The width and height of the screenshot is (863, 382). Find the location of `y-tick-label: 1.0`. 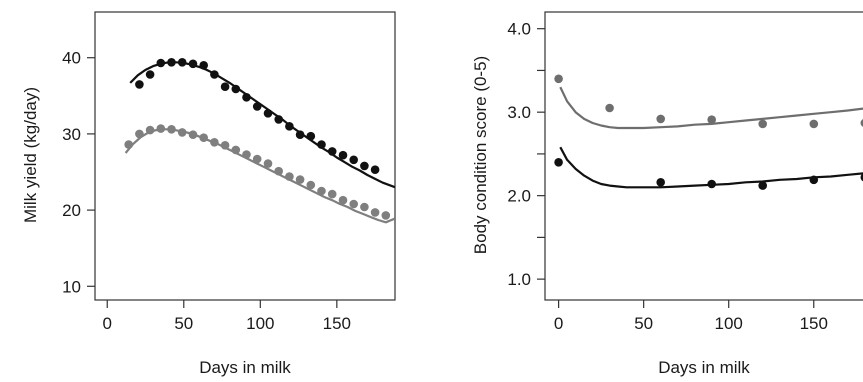

y-tick-label: 1.0 is located at coordinates (519, 279).